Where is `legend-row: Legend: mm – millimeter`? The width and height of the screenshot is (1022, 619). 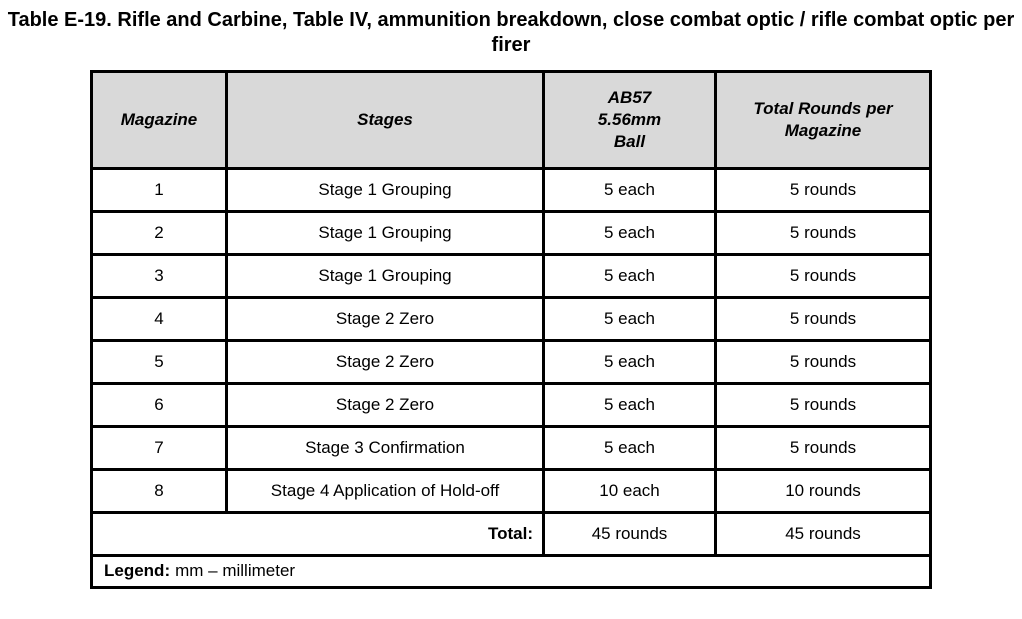 legend-row: Legend: mm – millimeter is located at coordinates (511, 571).